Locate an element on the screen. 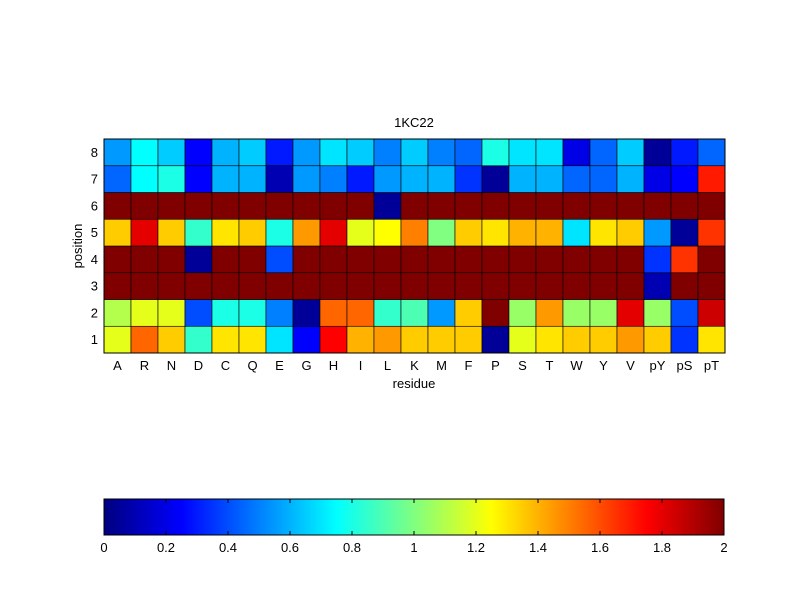 The width and height of the screenshot is (800, 600). colorbar-tick-label: 0.4 is located at coordinates (228, 547).